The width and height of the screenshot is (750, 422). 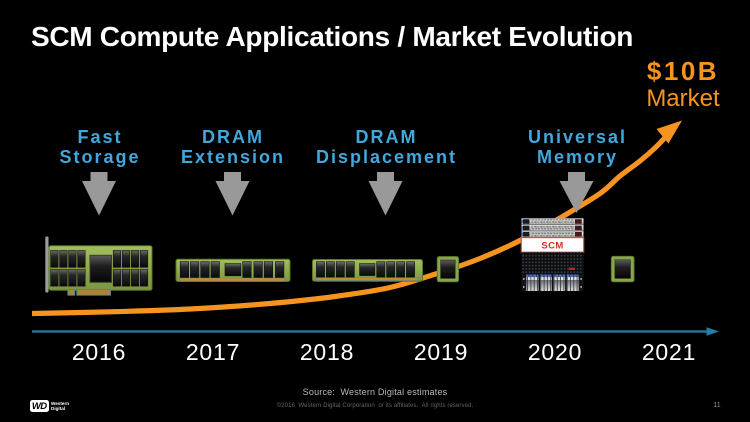 What do you see at coordinates (552, 245) in the screenshot?
I see `svg-text: SCM` at bounding box center [552, 245].